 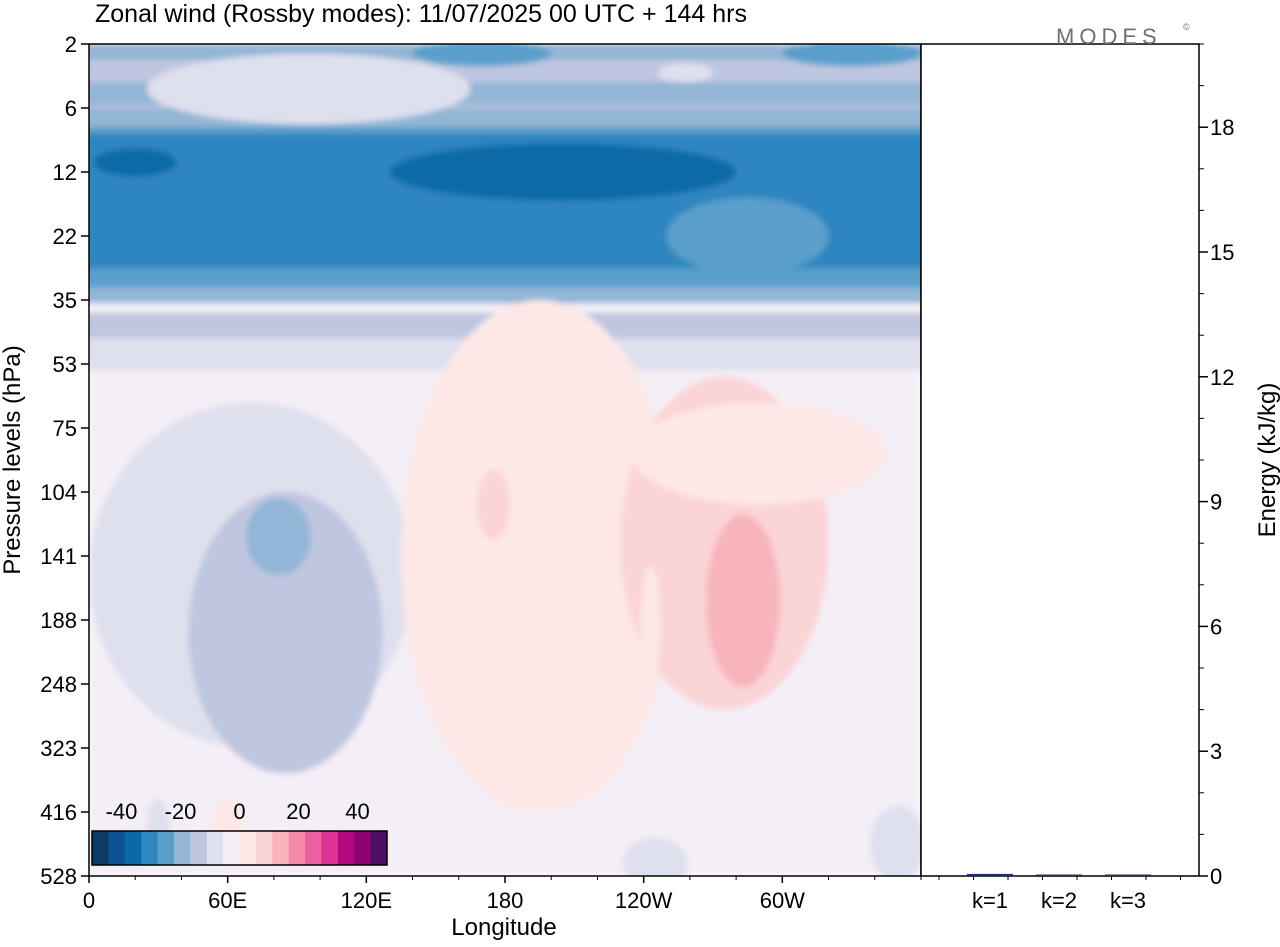 What do you see at coordinates (1059, 900) in the screenshot?
I see `energy-category-label: k=2` at bounding box center [1059, 900].